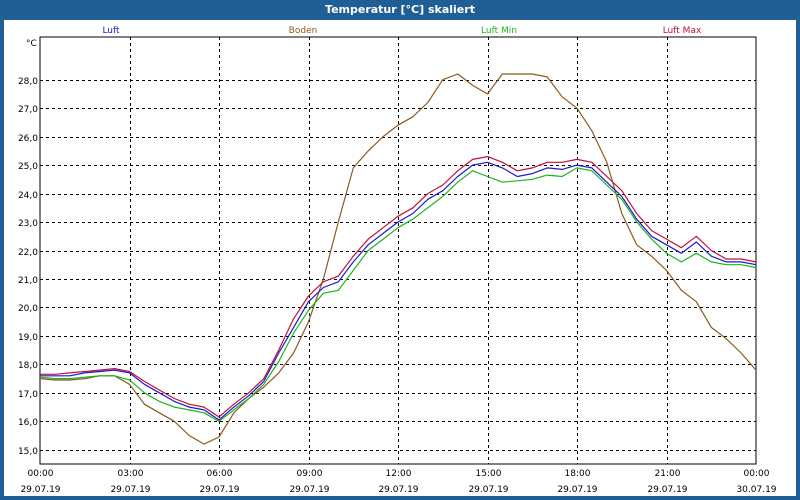 The height and width of the screenshot is (500, 800). I want to click on legend-entry-1: Luft, so click(111, 31).